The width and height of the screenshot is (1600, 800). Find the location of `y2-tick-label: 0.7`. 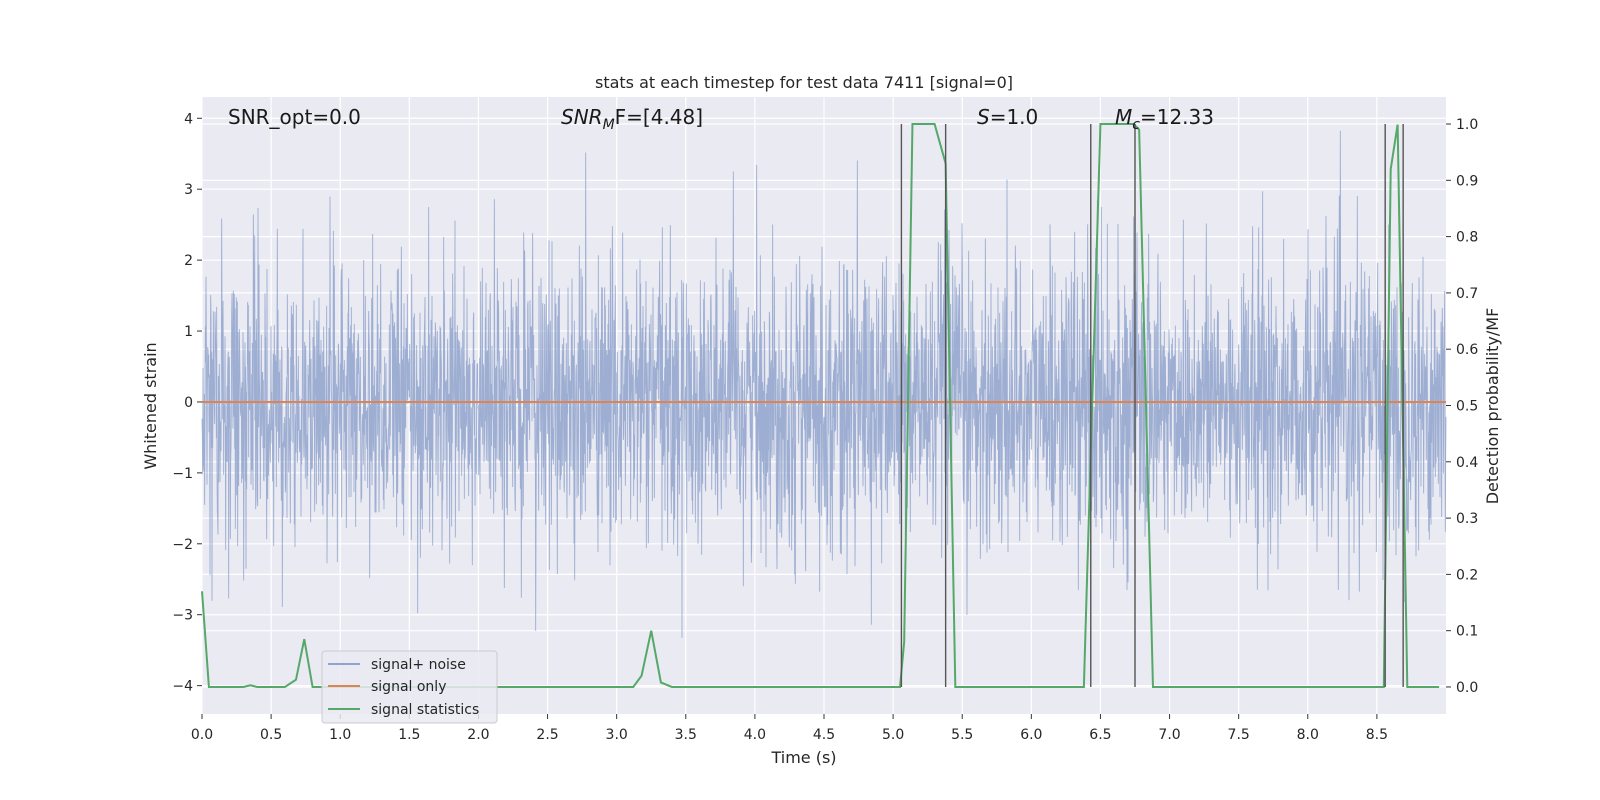

y2-tick-label: 0.7 is located at coordinates (1467, 294).